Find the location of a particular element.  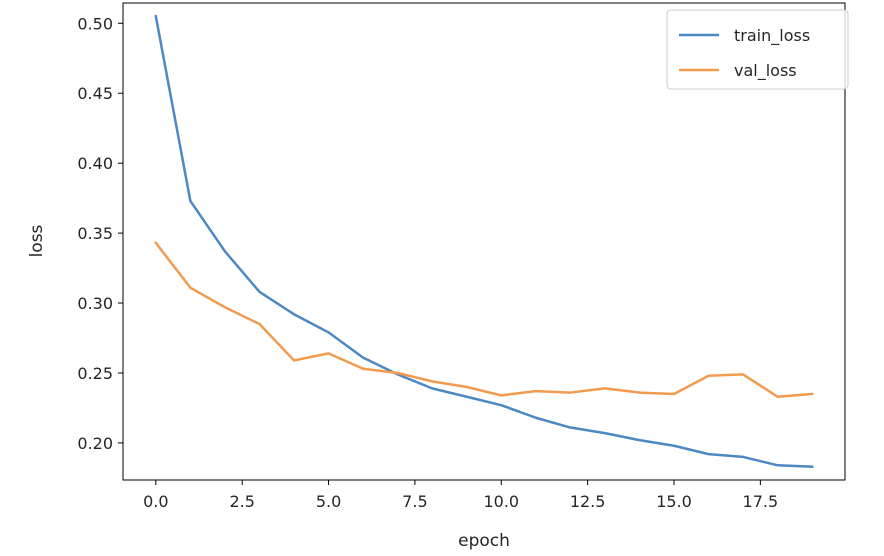

x-tick-label: 7.5 is located at coordinates (414, 501).